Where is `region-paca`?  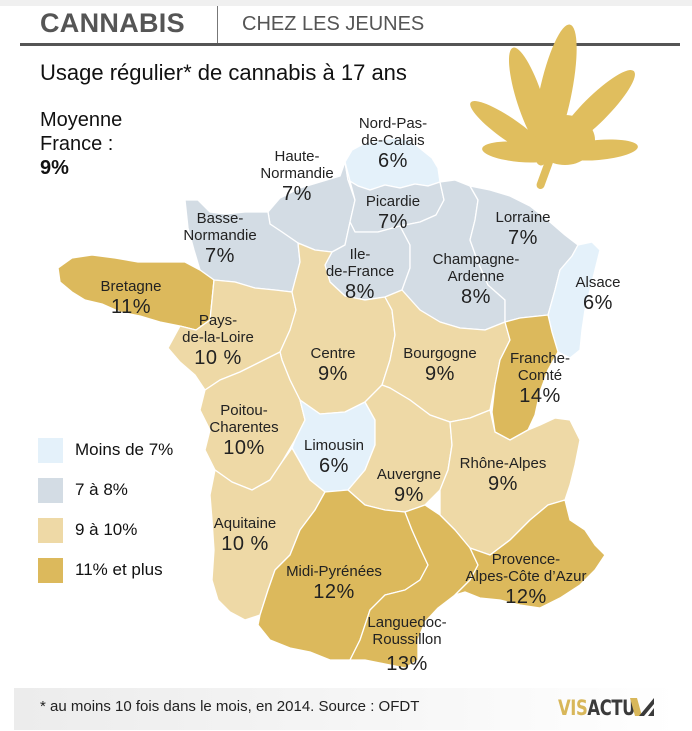
region-paca is located at coordinates (530, 554).